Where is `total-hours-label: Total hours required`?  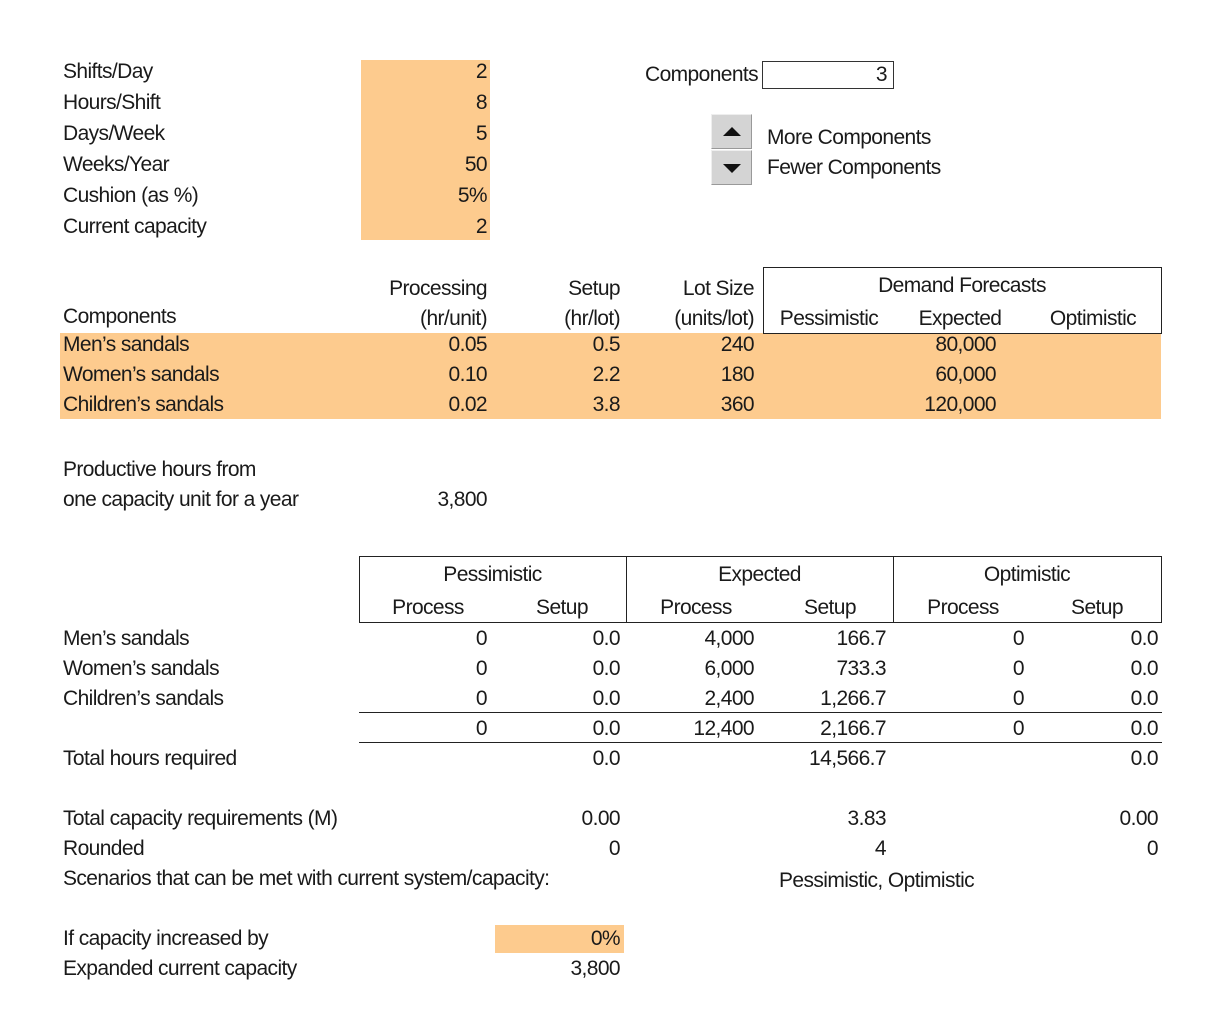
total-hours-label: Total hours required is located at coordinates (150, 758).